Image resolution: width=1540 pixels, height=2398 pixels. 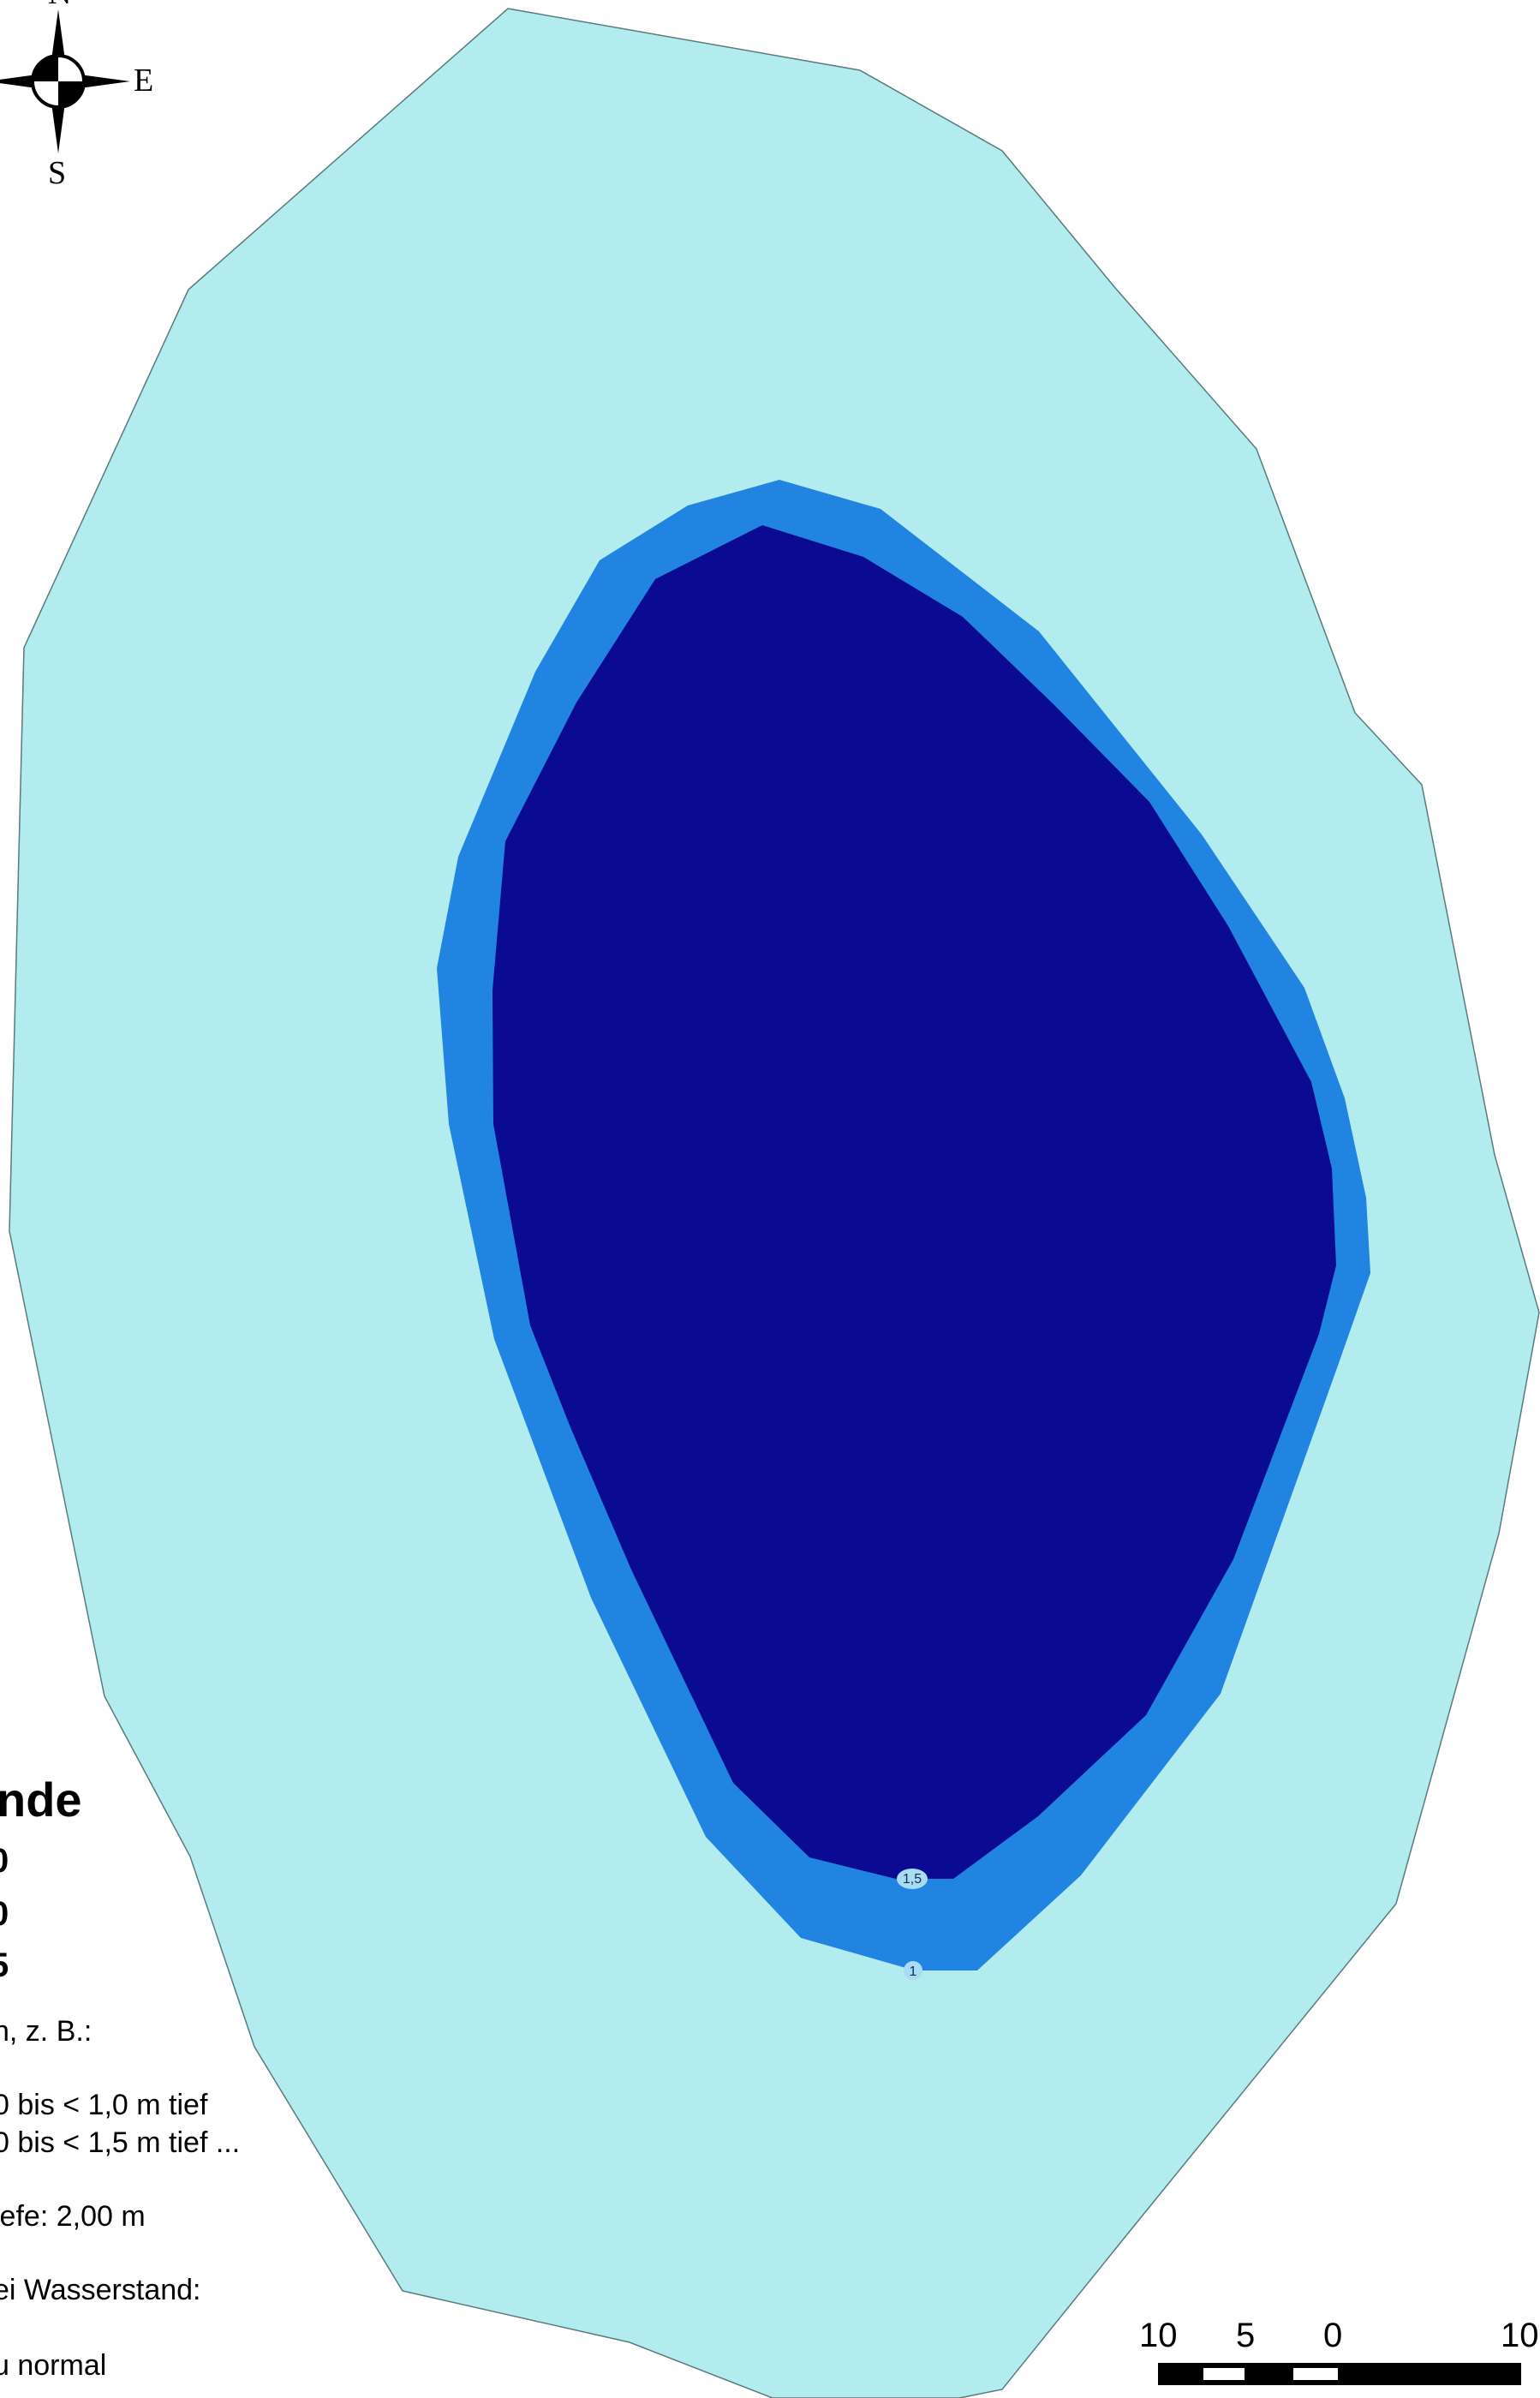 What do you see at coordinates (41, 1800) in the screenshot?
I see `legend-title: nde` at bounding box center [41, 1800].